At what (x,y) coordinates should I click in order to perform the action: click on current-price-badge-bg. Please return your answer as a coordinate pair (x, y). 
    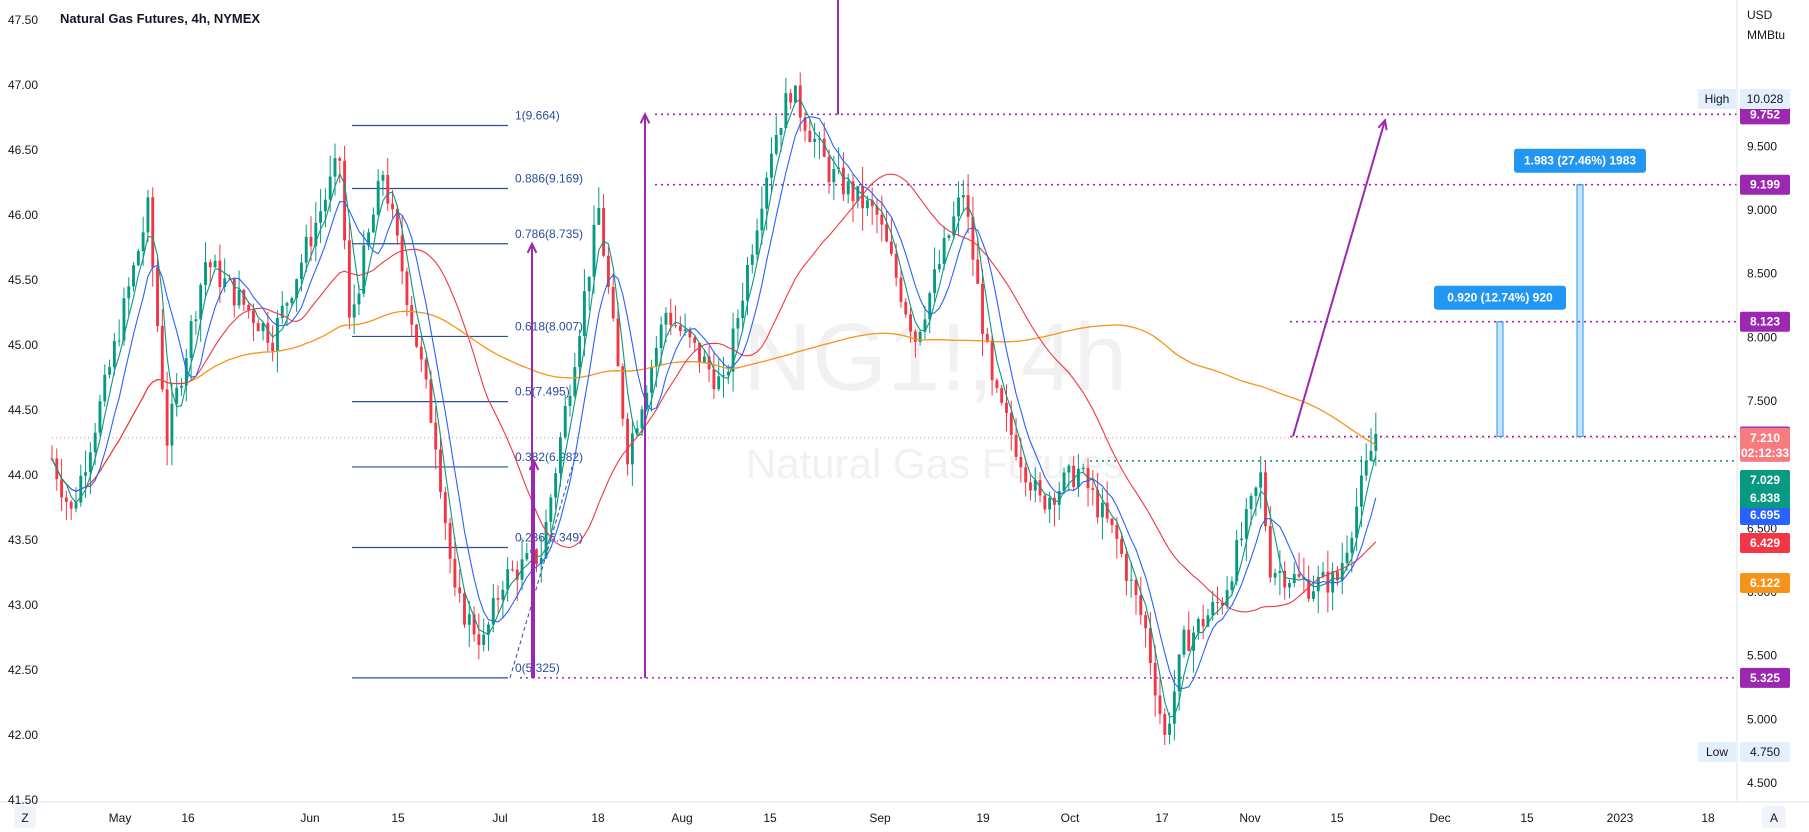
    Looking at the image, I should click on (1765, 444).